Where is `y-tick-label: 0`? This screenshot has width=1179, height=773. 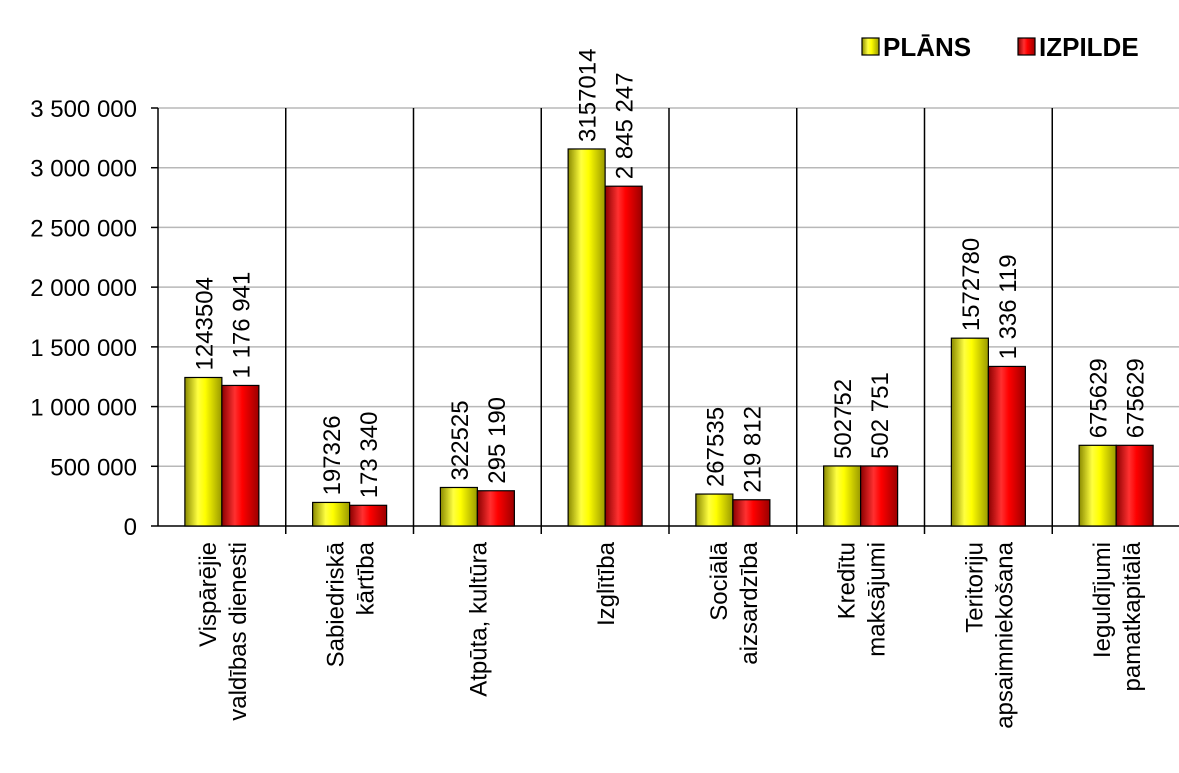 y-tick-label: 0 is located at coordinates (130, 527).